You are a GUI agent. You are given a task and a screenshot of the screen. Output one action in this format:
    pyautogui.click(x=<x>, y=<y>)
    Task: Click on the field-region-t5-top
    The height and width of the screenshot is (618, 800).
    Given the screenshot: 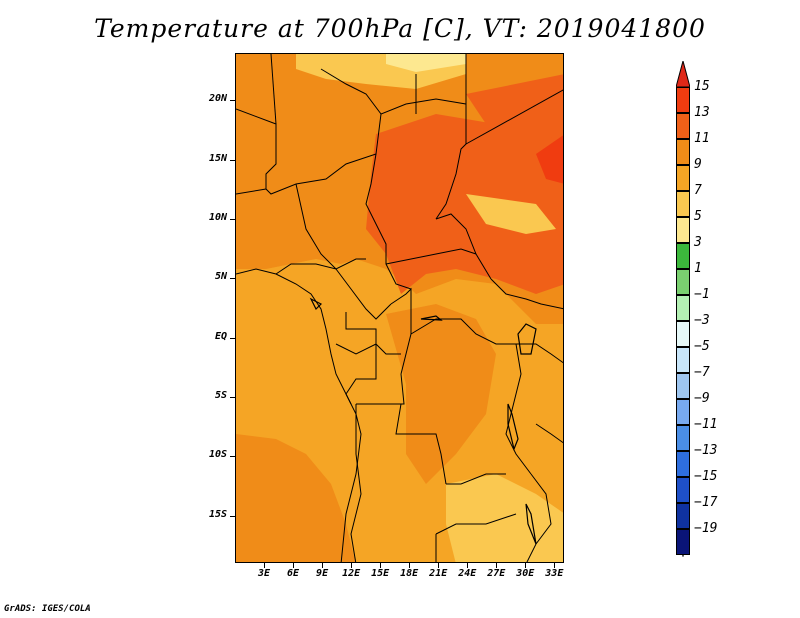 What is the action you would take?
    pyautogui.click(x=426, y=63)
    